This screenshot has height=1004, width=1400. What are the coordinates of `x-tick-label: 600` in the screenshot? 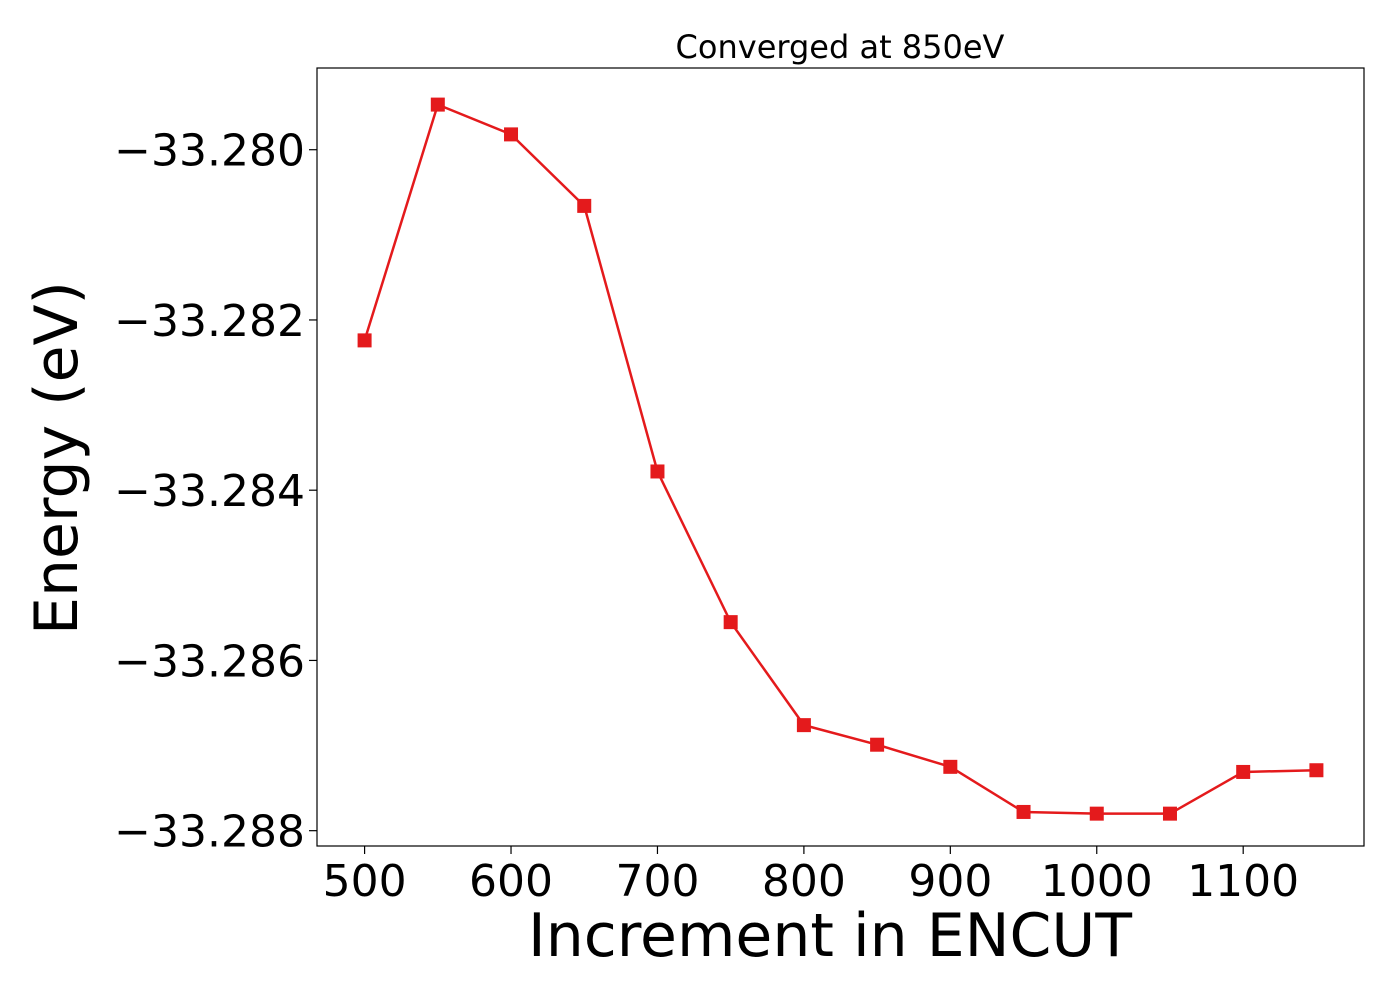 It's located at (511, 881).